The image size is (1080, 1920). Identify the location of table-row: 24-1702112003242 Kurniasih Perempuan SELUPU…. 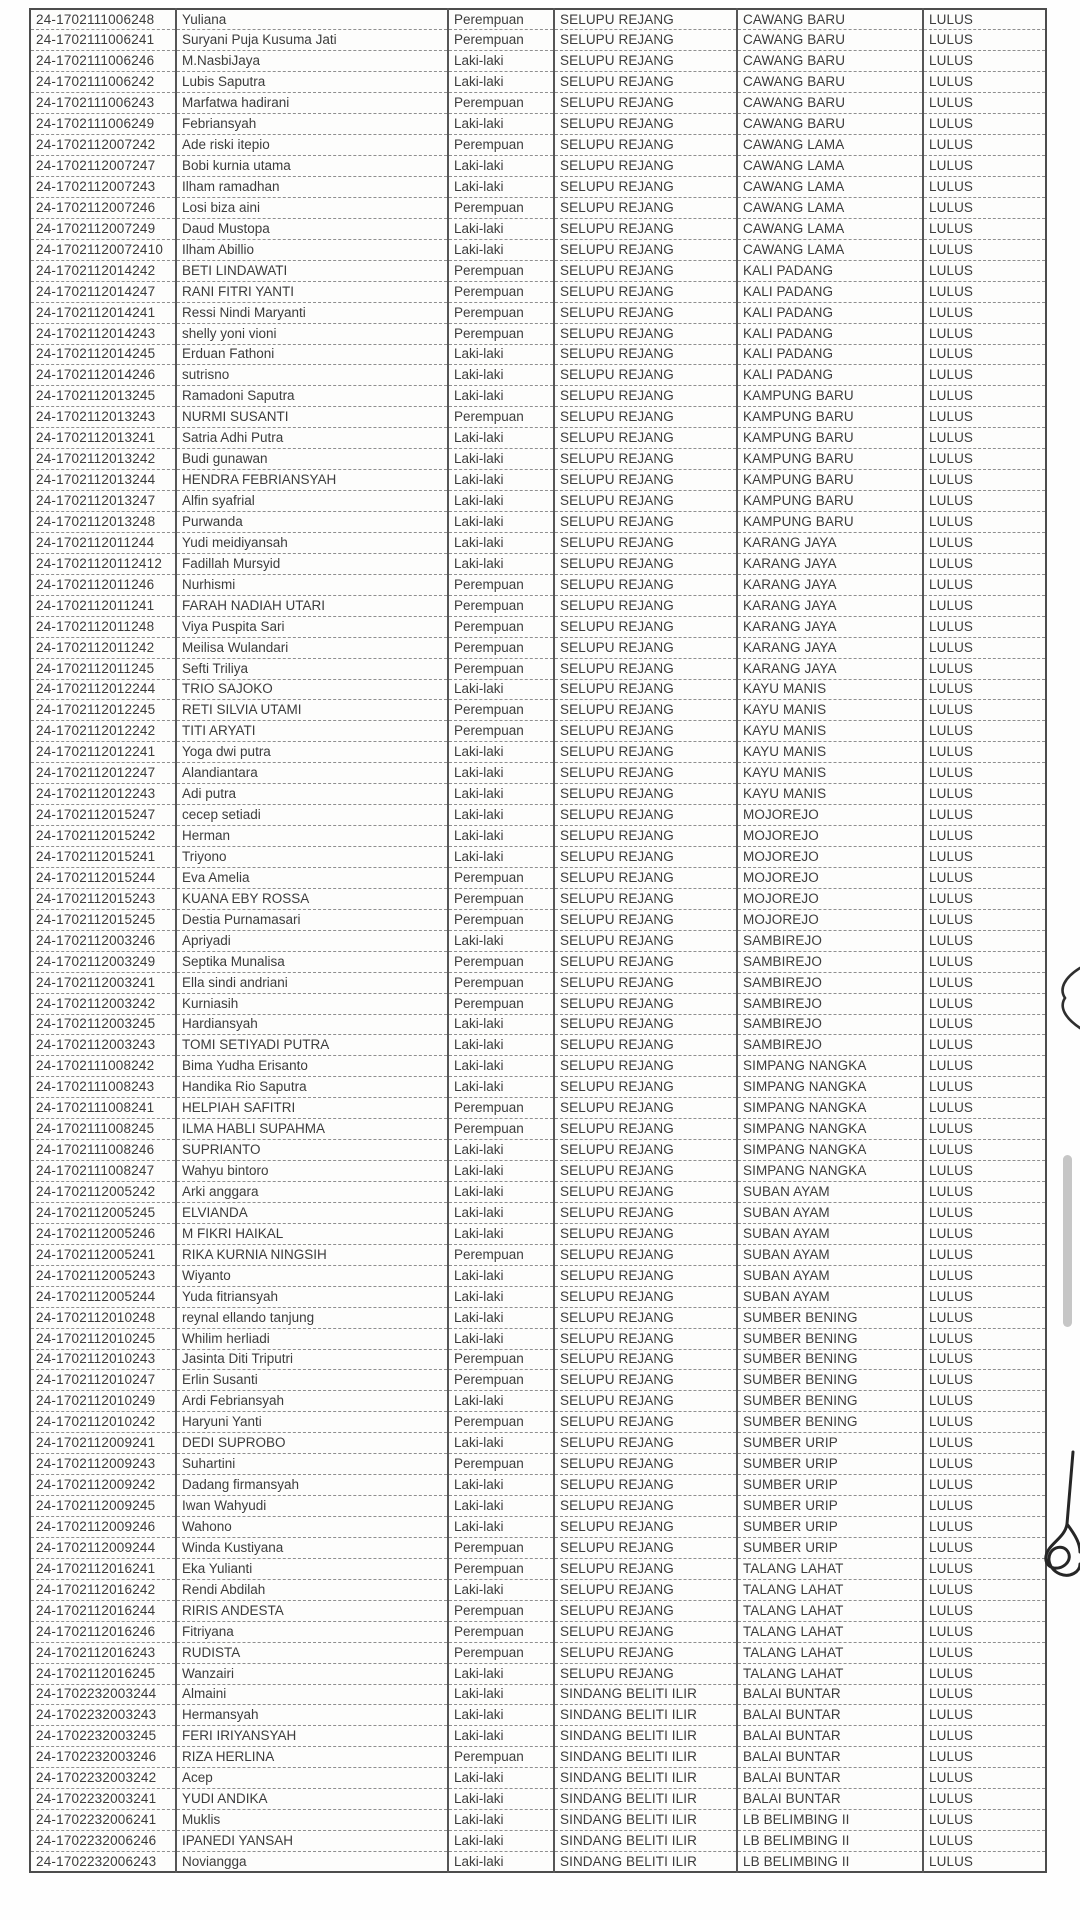
(538, 1004).